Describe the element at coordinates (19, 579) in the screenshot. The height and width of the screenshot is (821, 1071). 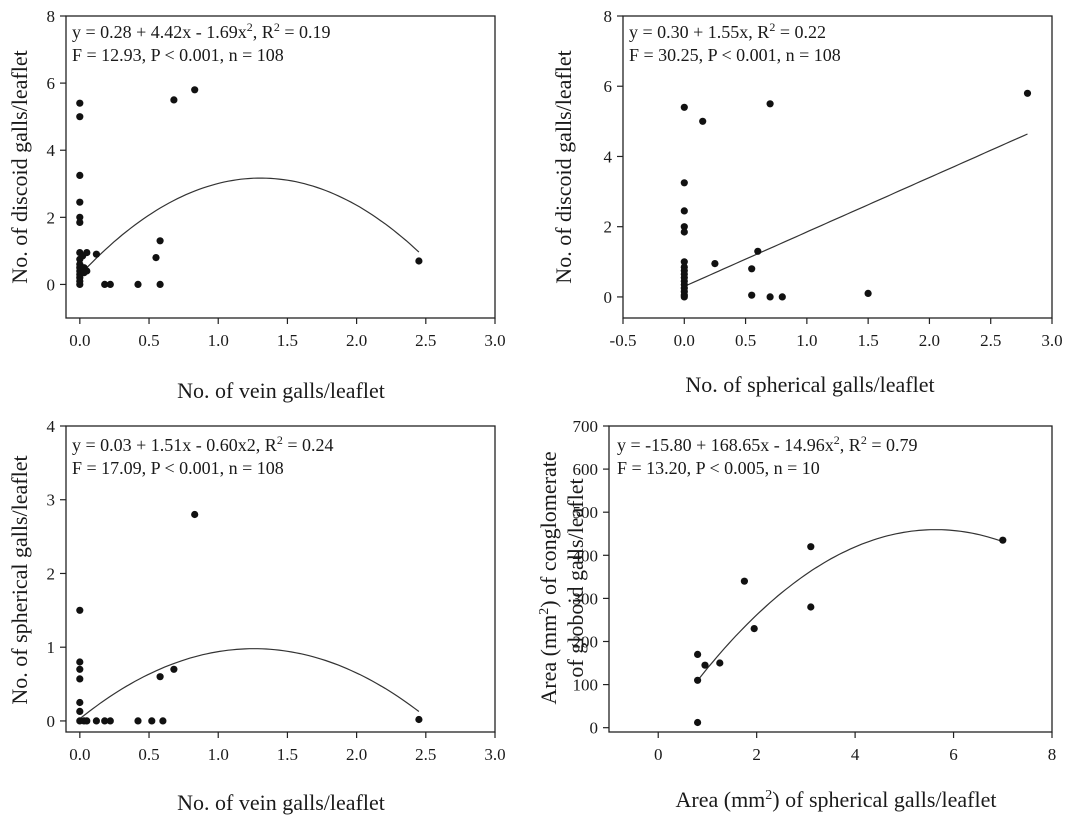
I see `y-axis-label: No. of spherical galls/leaflet` at that location.